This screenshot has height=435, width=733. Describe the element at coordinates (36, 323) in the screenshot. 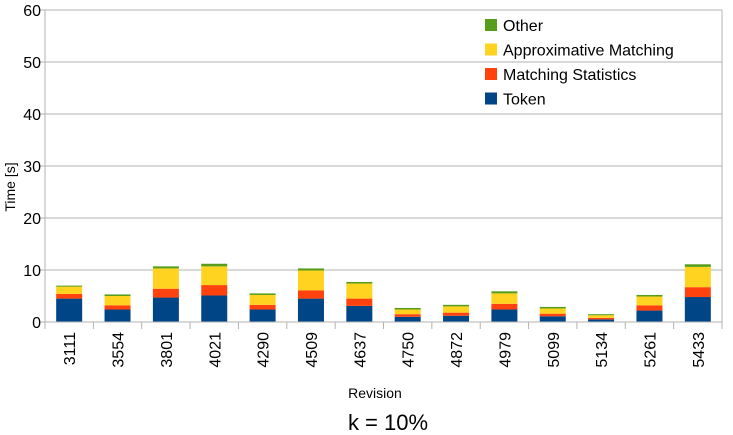

I see `y-tick-label: 0` at that location.